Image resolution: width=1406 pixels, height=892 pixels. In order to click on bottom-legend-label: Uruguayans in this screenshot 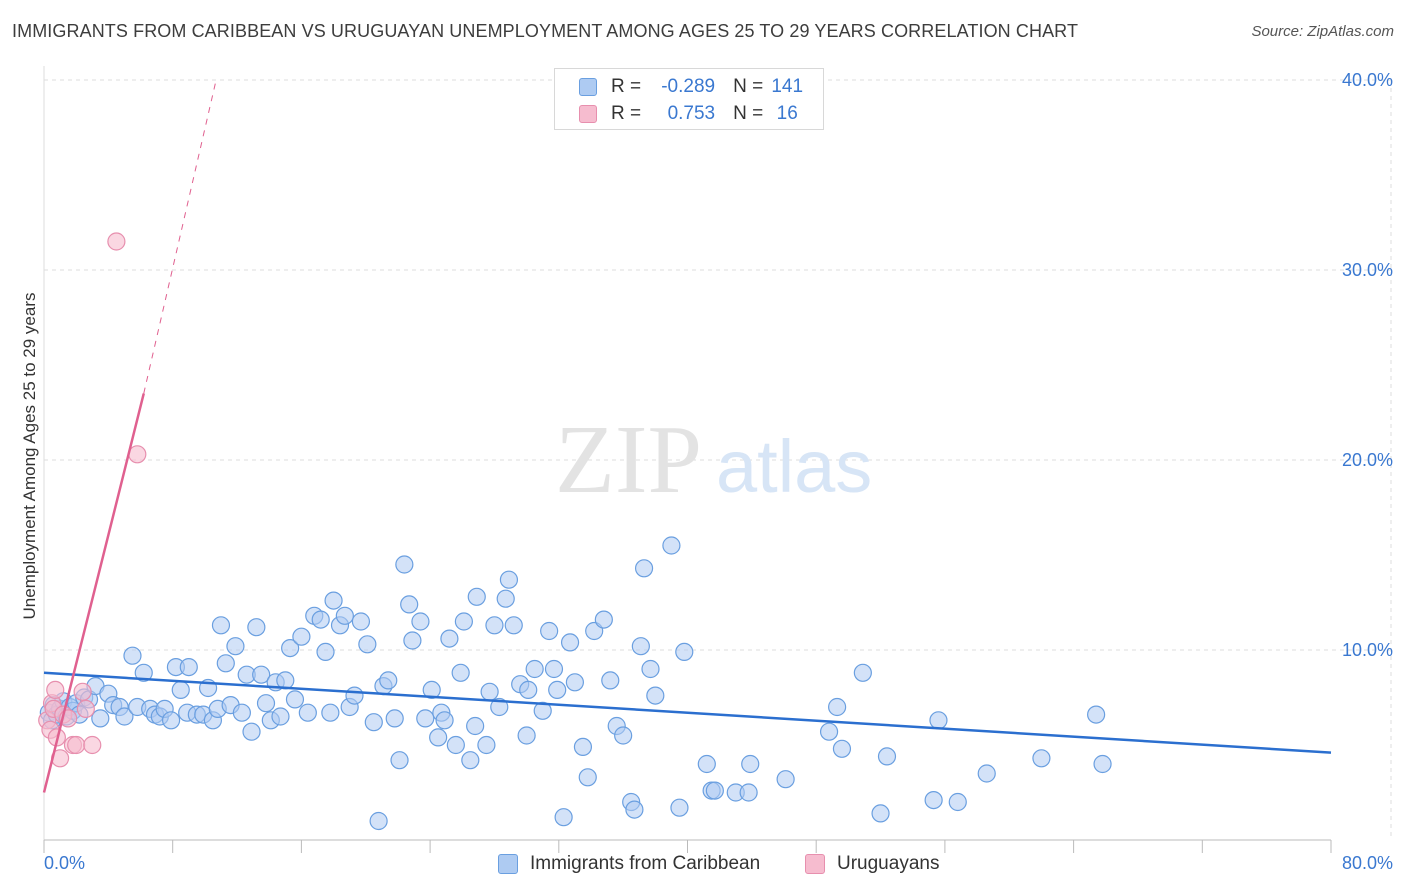, I will do `click(888, 863)`.